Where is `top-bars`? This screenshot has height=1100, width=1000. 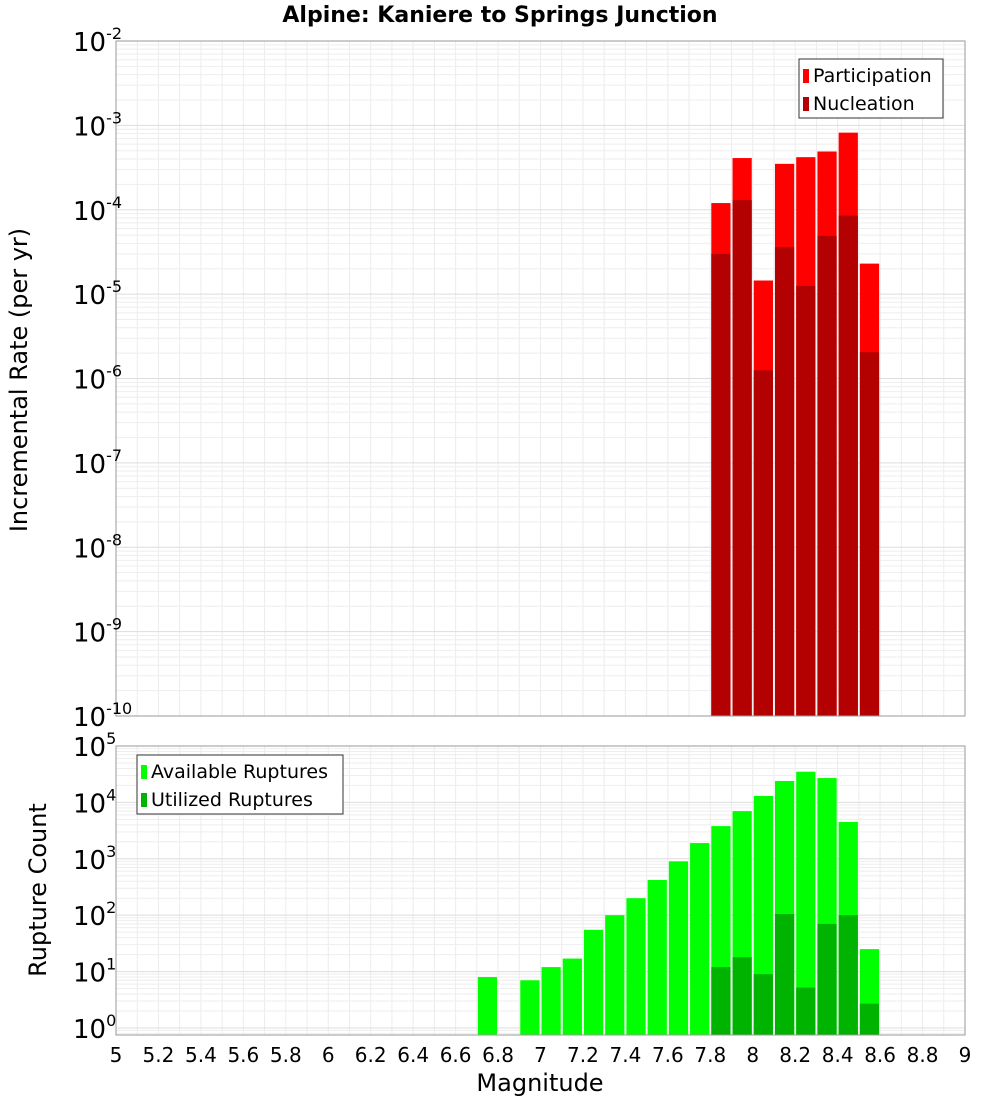
top-bars is located at coordinates (795, 424).